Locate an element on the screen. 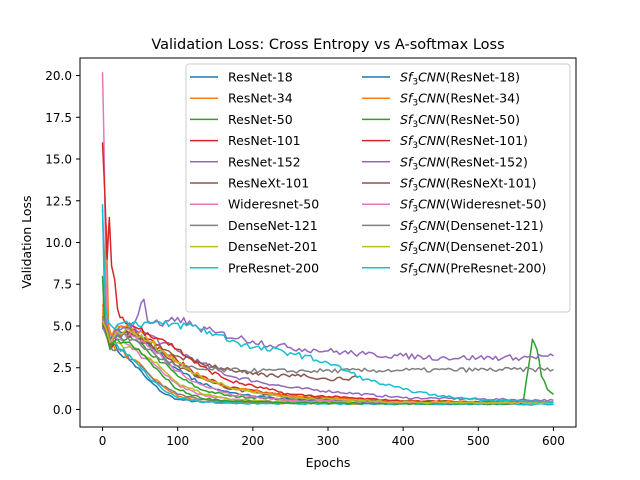 Image resolution: width=640 pixels, height=480 pixels. legend-label-sf3cnn-resnet-18: Sf3CNN(ResNet-18) is located at coordinates (460, 79).